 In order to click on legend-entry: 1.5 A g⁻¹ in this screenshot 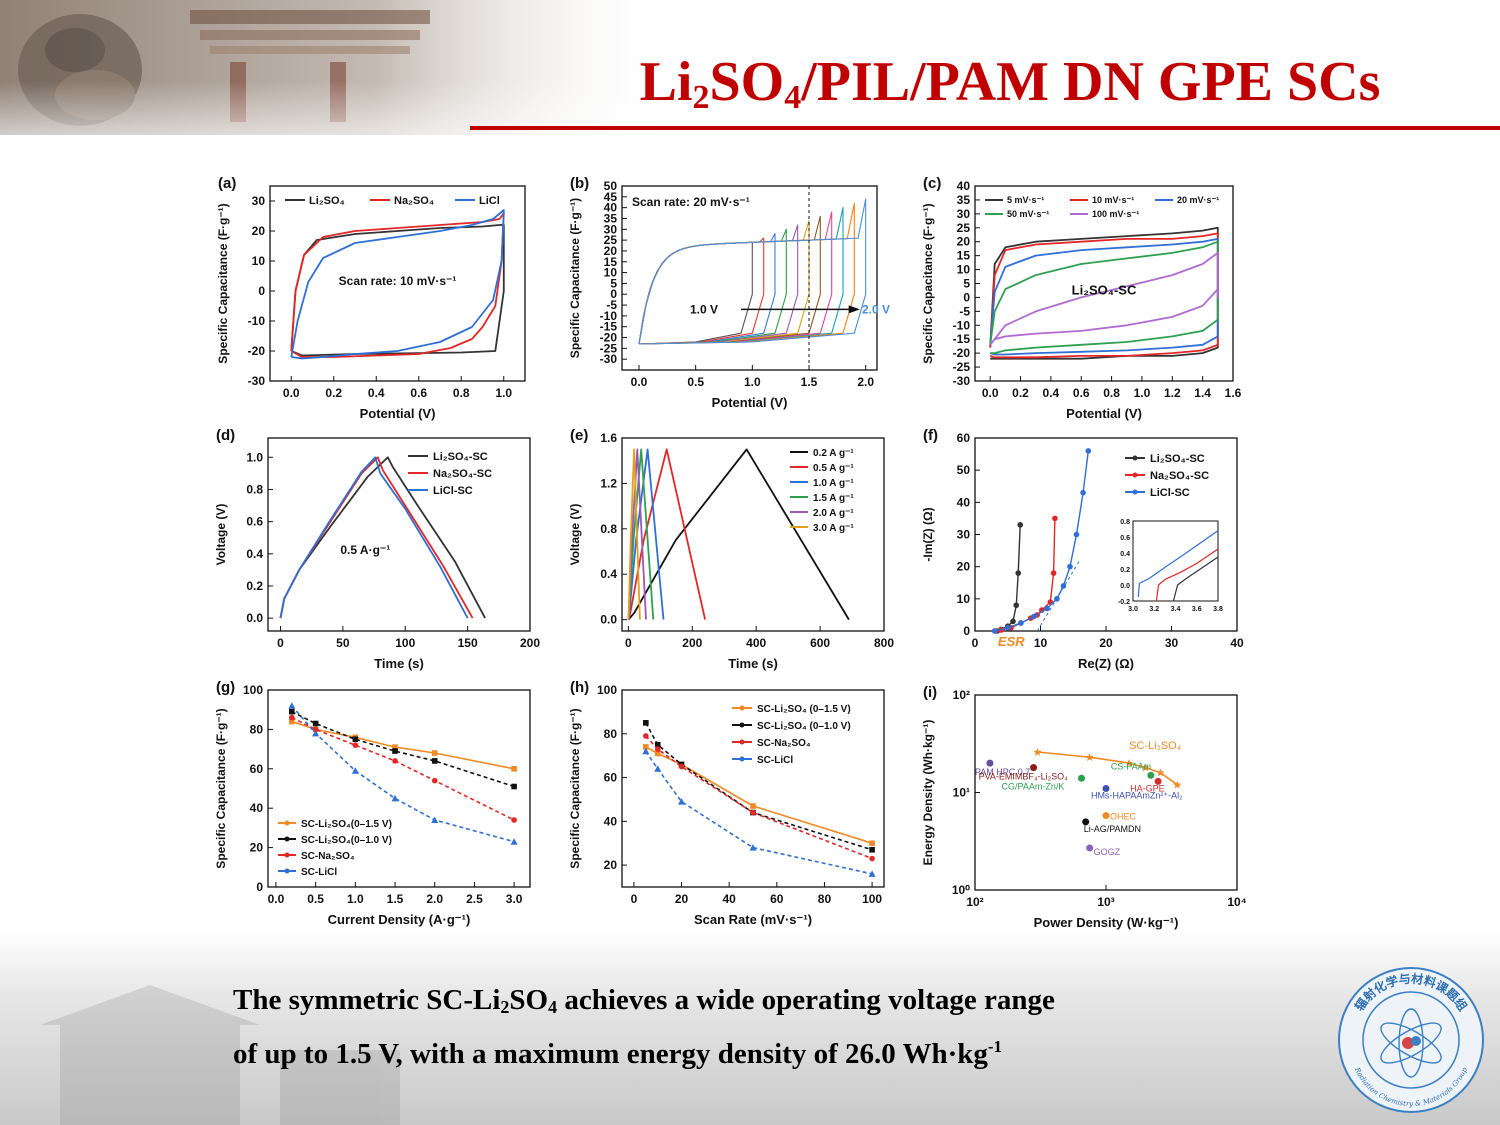, I will do `click(833, 498)`.